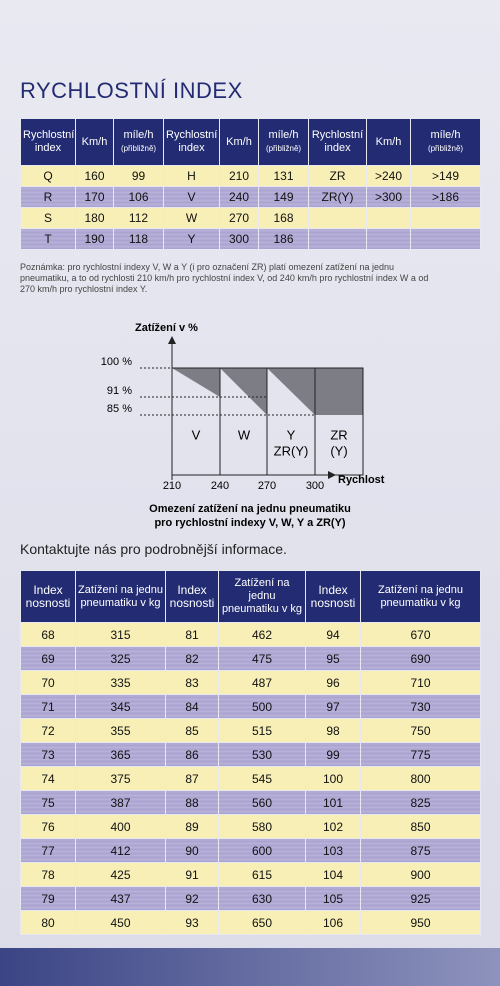 This screenshot has width=500, height=986. Describe the element at coordinates (262, 658) in the screenshot. I see `cell: 475` at that location.